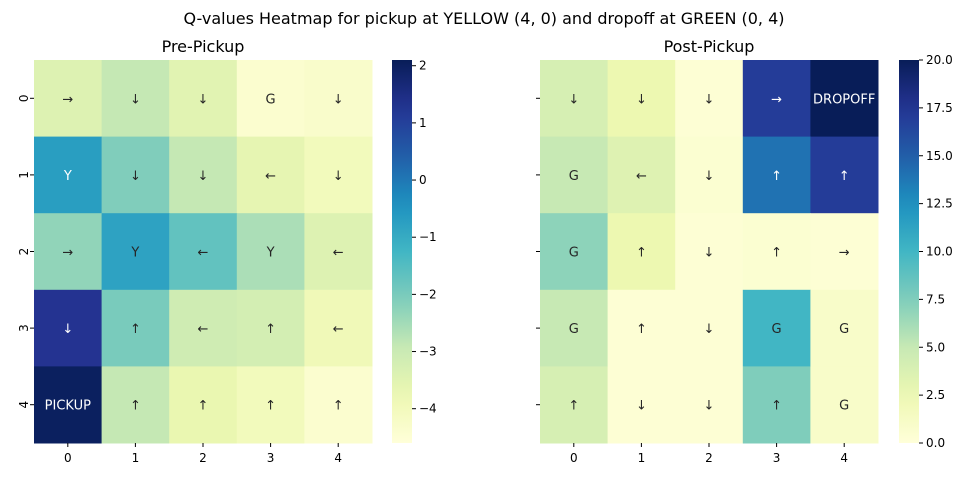  What do you see at coordinates (939, 60) in the screenshot?
I see `colorbar-tick-label: 20.0` at bounding box center [939, 60].